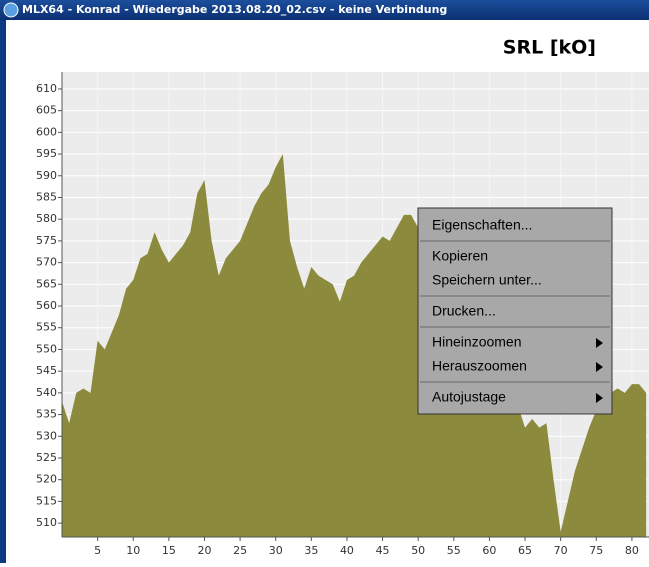 The width and height of the screenshot is (649, 567). Describe the element at coordinates (46, 131) in the screenshot. I see `y-tick-label: 600` at that location.